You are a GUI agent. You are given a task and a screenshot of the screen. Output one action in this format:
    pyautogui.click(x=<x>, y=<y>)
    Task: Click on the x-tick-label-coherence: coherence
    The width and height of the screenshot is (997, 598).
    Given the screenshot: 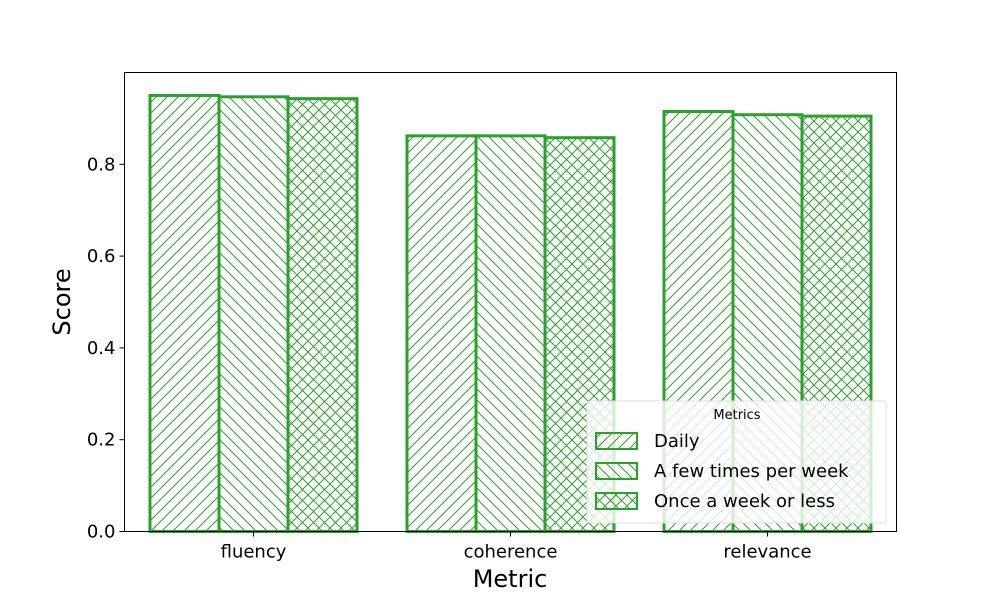 What is the action you would take?
    pyautogui.click(x=511, y=552)
    